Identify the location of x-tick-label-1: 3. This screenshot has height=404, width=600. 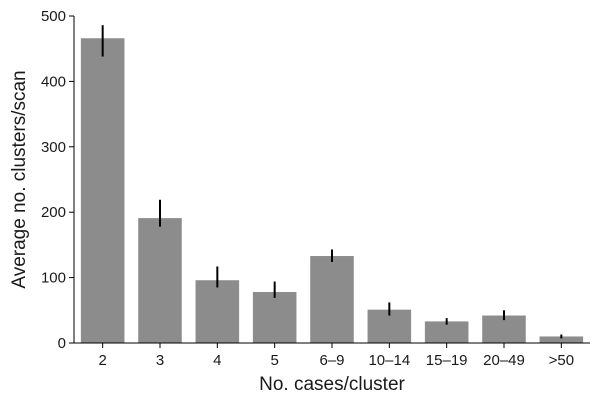
(160, 360).